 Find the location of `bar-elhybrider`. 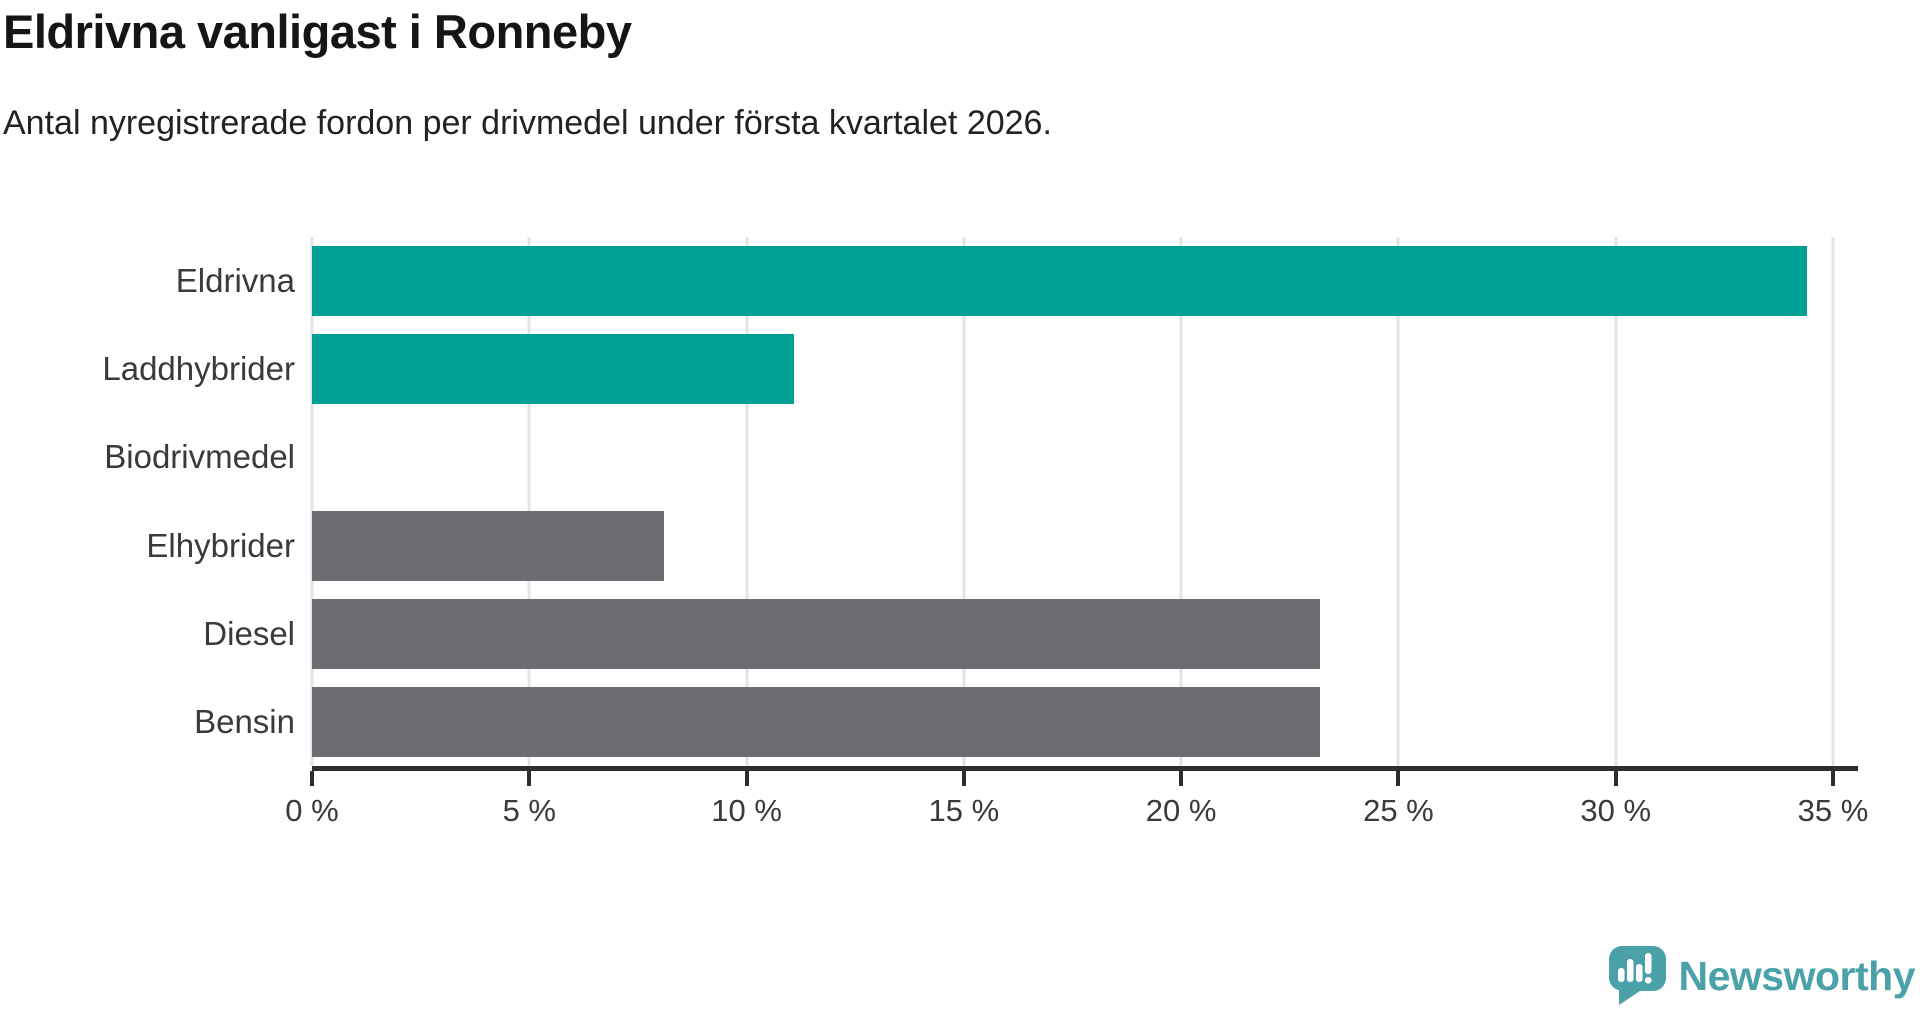

bar-elhybrider is located at coordinates (488, 545).